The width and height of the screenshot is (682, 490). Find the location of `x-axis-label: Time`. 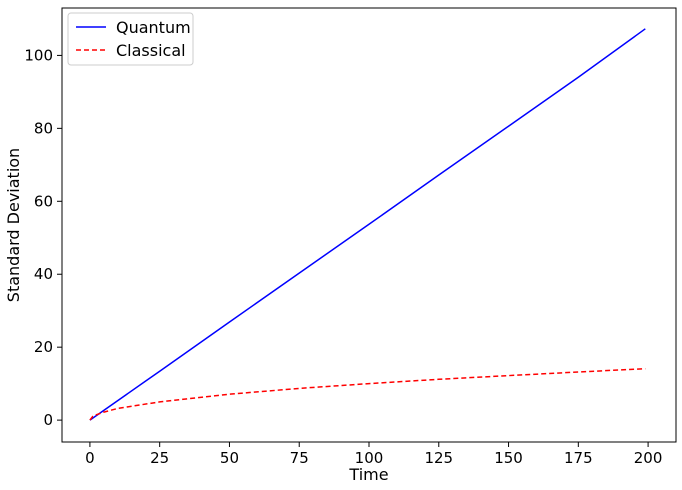

x-axis-label: Time is located at coordinates (368, 474).